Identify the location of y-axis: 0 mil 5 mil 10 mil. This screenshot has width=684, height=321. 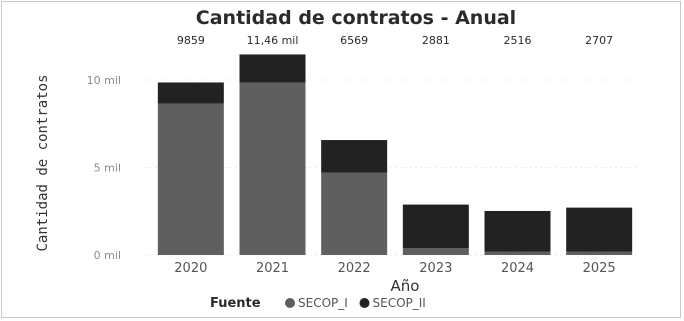
(104, 168).